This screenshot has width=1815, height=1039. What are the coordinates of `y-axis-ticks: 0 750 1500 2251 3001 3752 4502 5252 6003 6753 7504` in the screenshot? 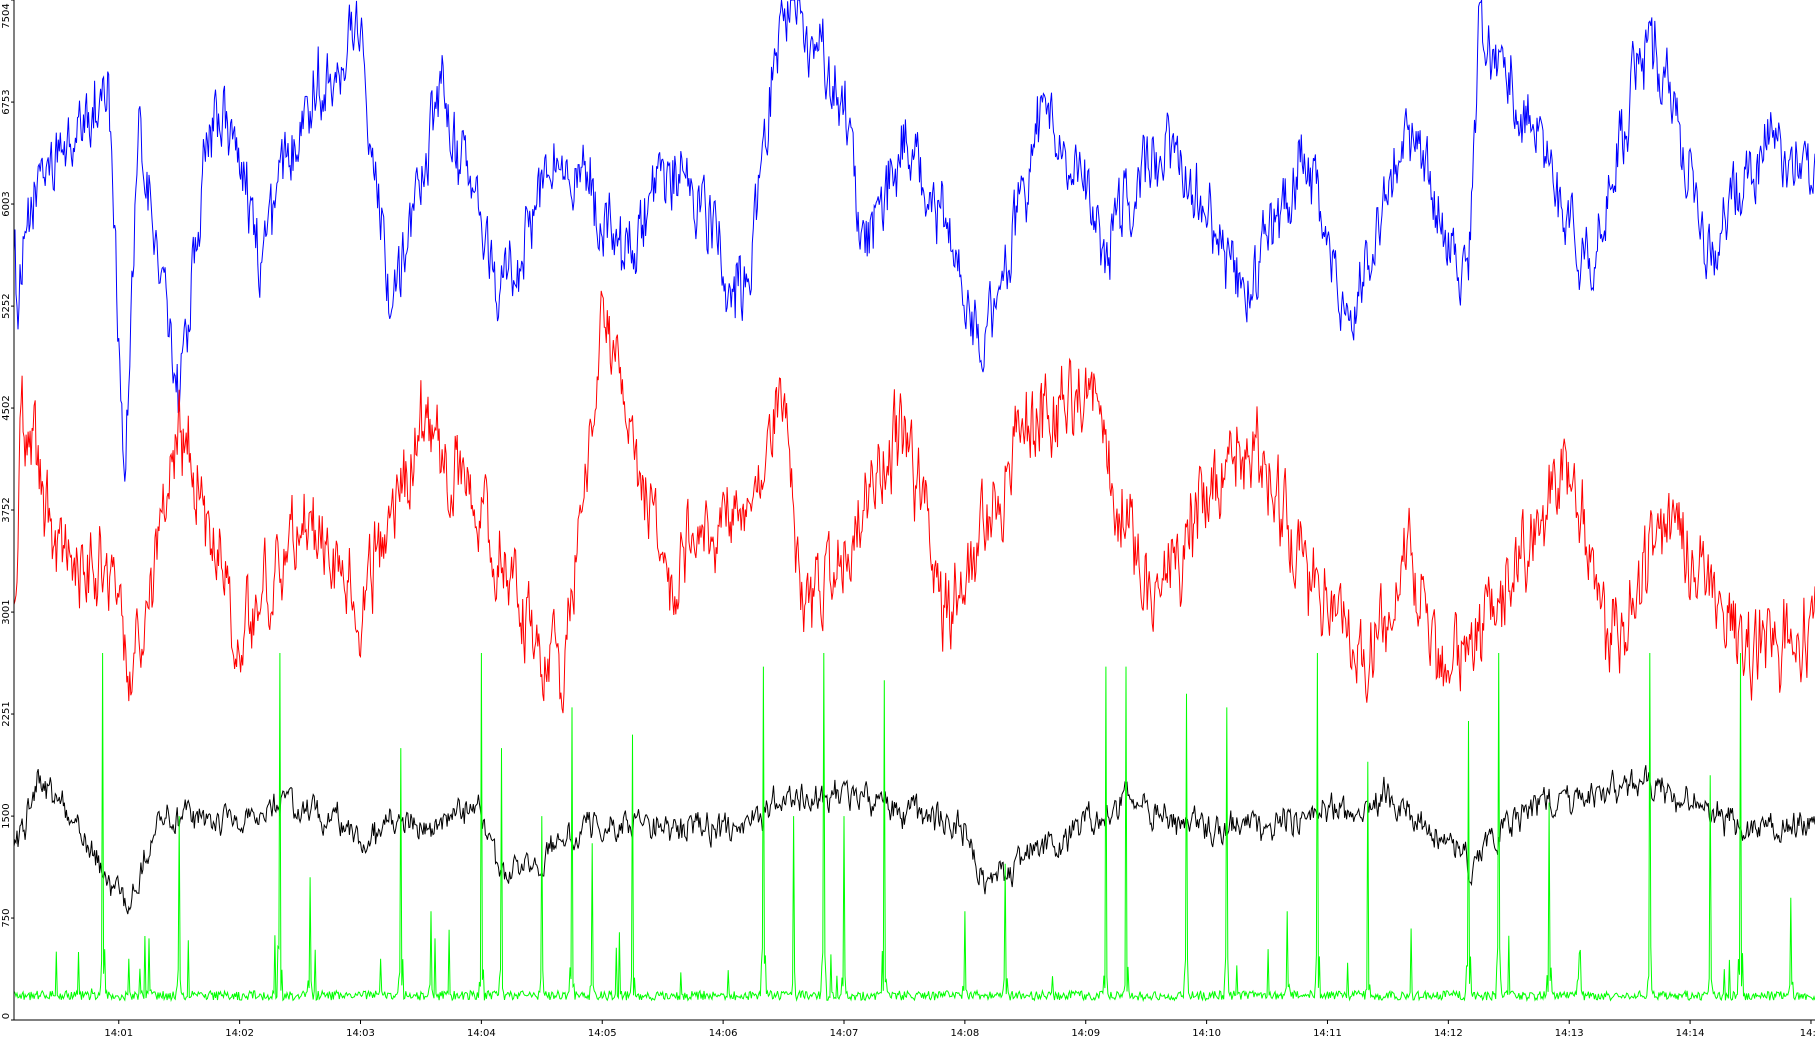 It's located at (7, 510).